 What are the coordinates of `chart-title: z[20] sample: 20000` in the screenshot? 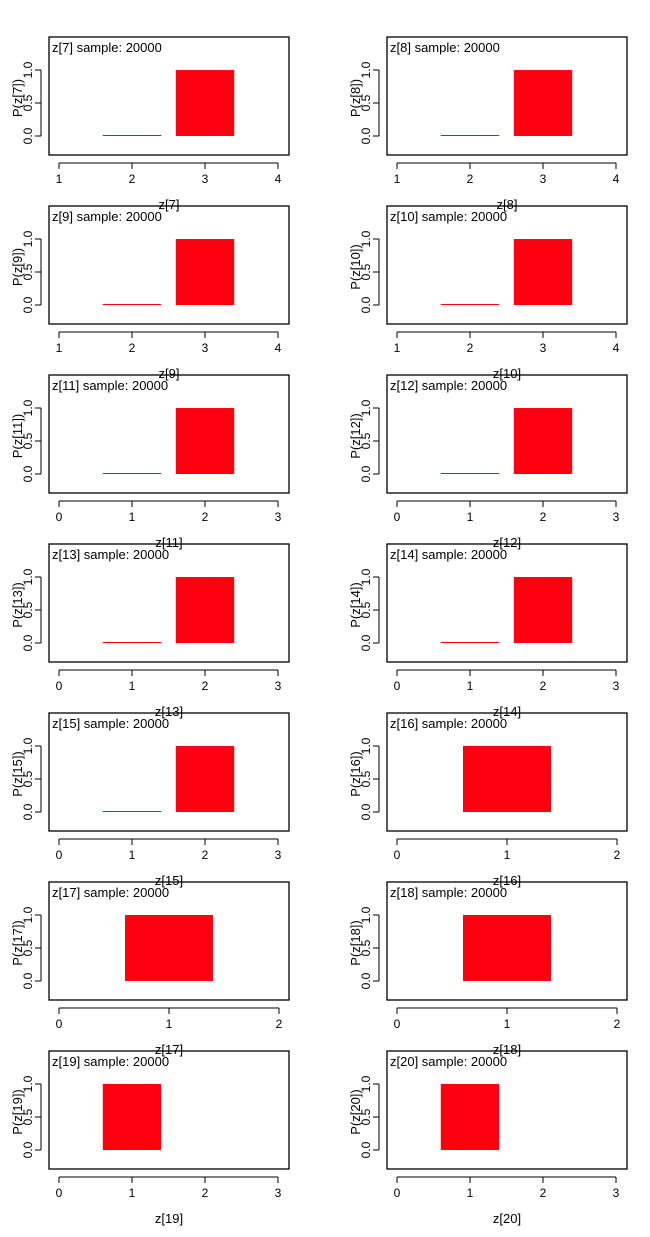 It's located at (448, 1061).